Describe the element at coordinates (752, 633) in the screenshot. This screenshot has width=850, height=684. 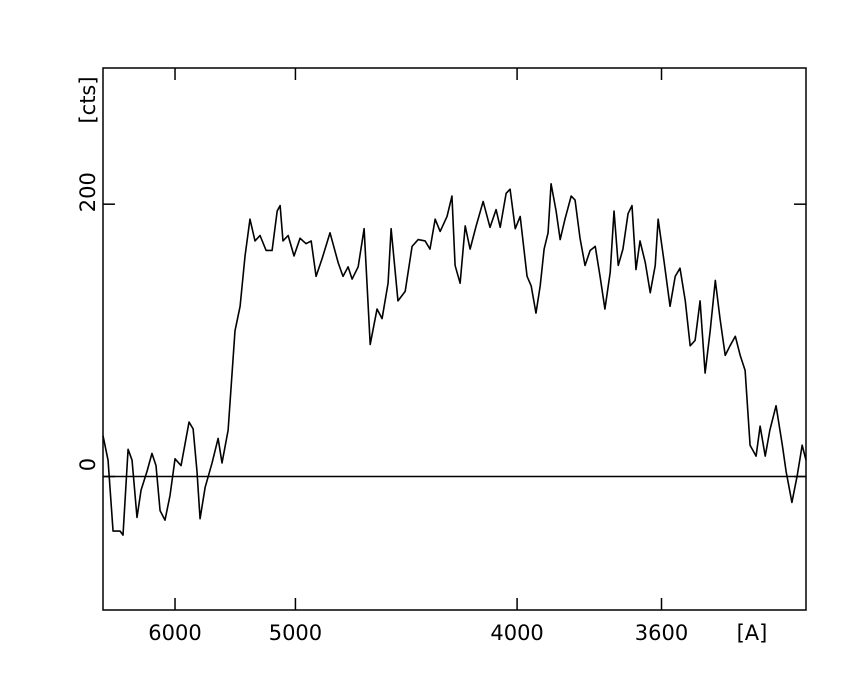
I see `x-axis-label: [A]` at that location.